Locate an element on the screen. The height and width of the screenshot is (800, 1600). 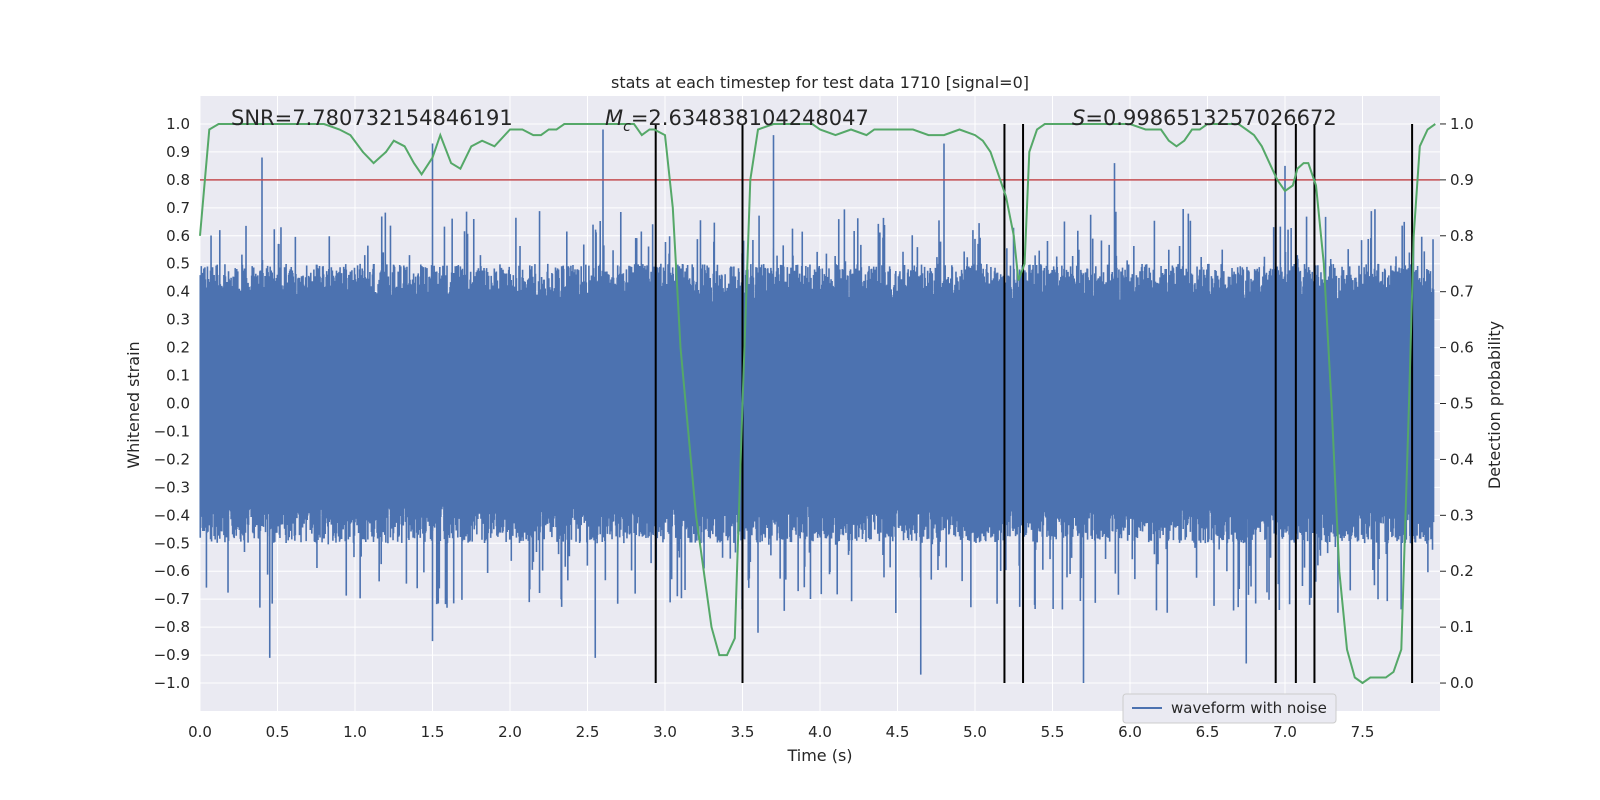
s-symbol: S is located at coordinates (1078, 118).